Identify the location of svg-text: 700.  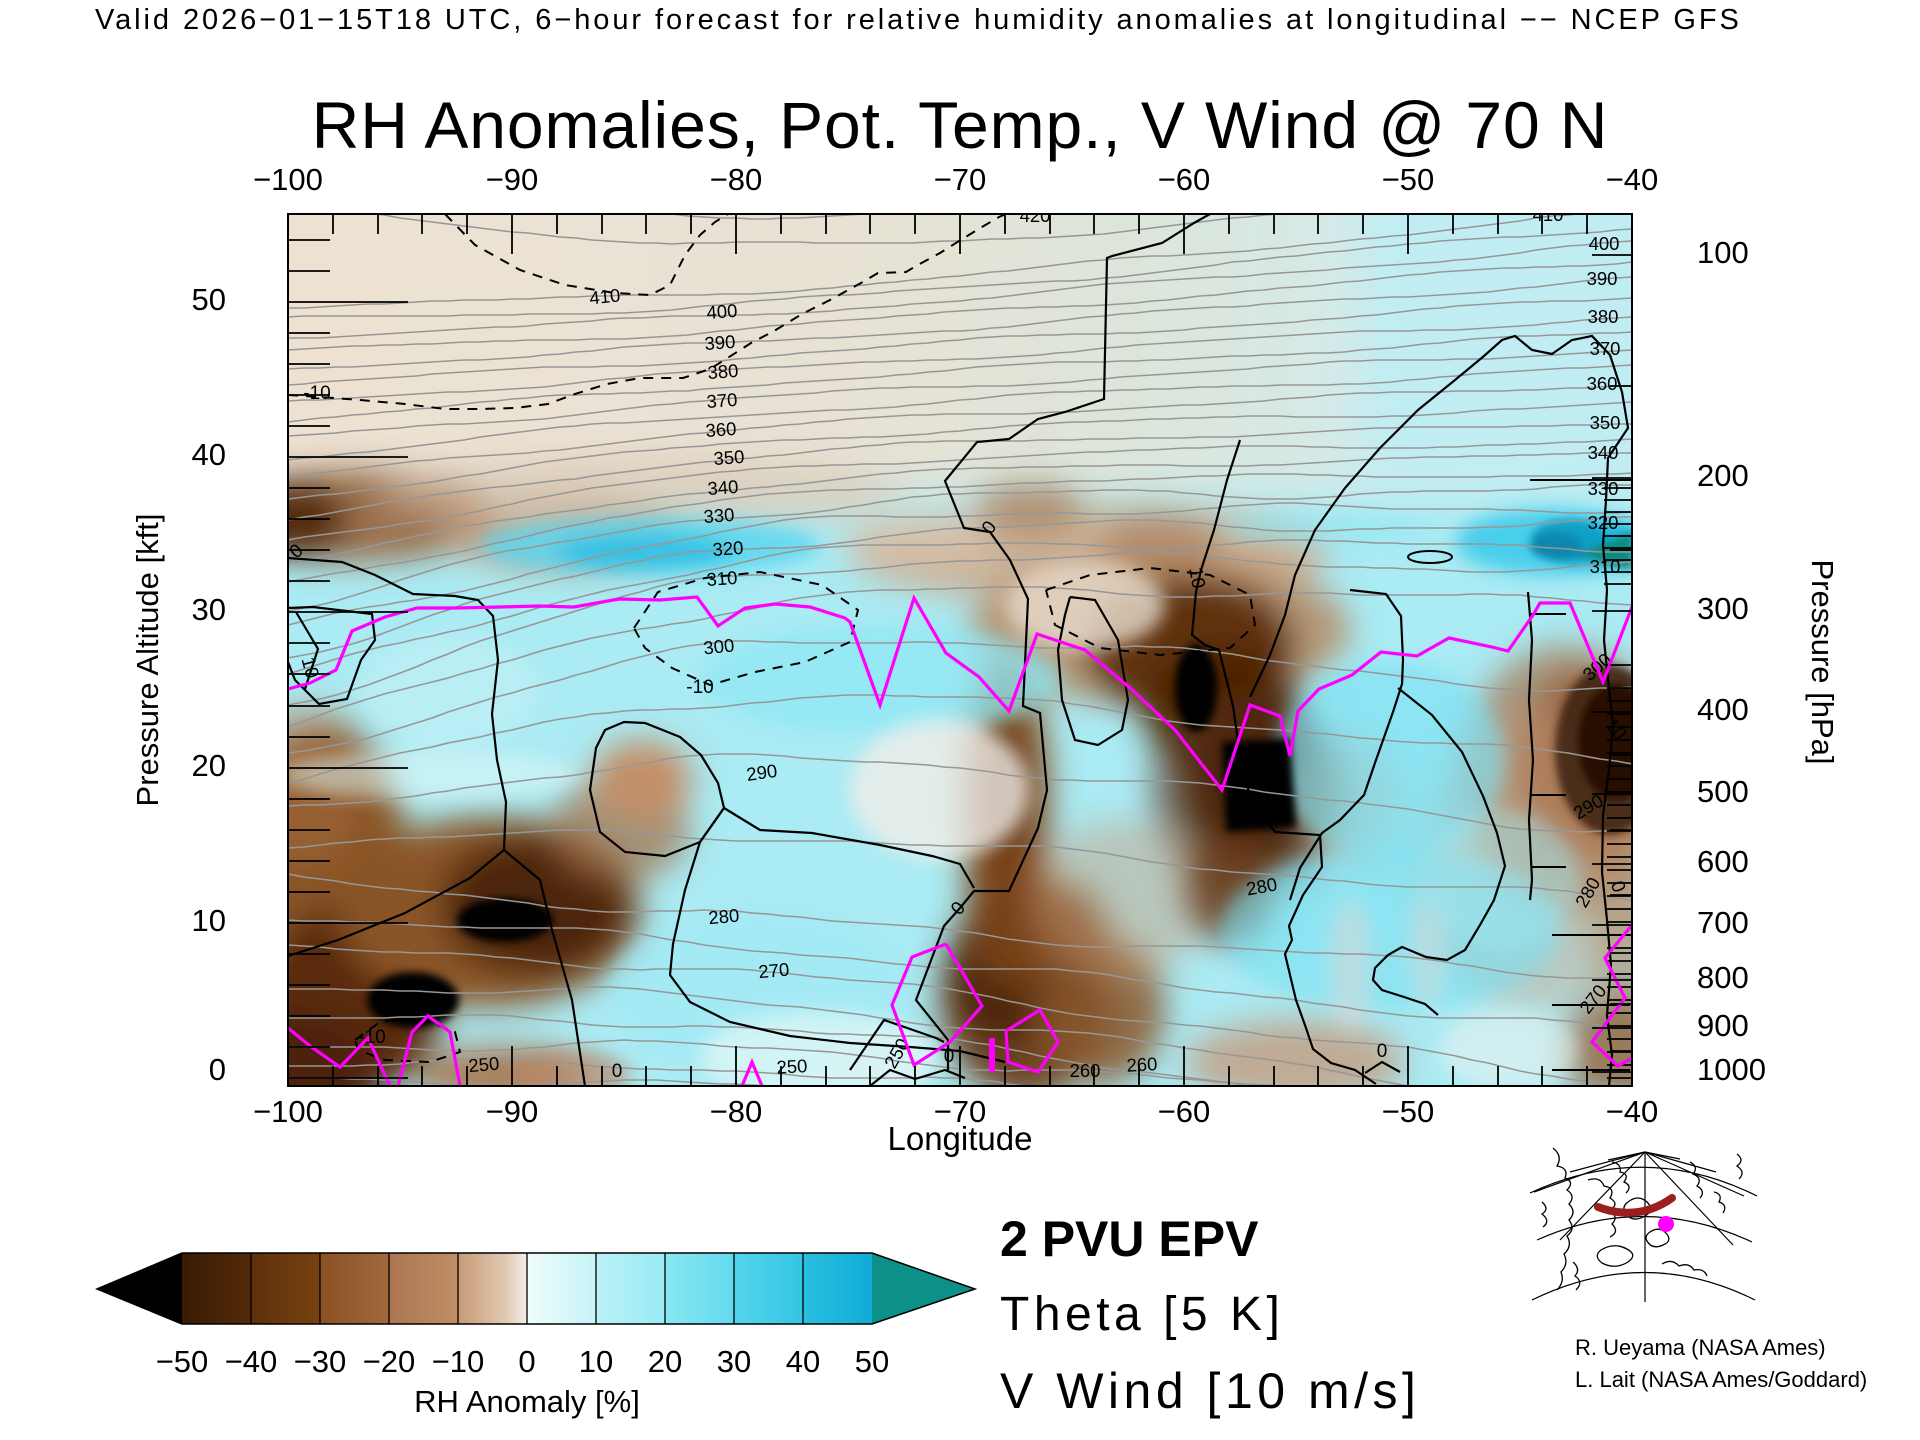
(1723, 922).